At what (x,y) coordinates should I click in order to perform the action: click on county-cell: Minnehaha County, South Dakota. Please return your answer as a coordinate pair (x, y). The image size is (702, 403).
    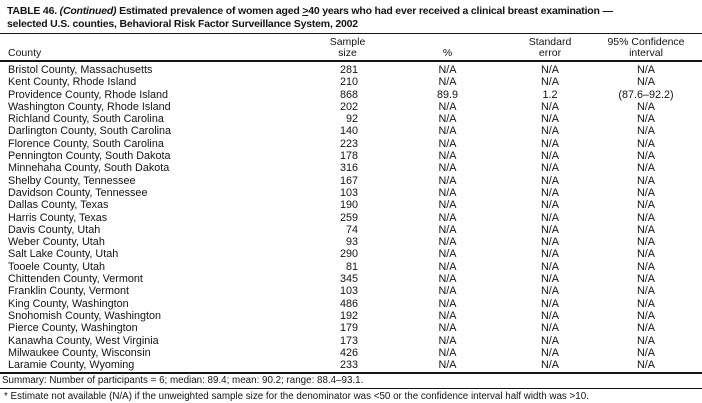
    Looking at the image, I should click on (89, 168).